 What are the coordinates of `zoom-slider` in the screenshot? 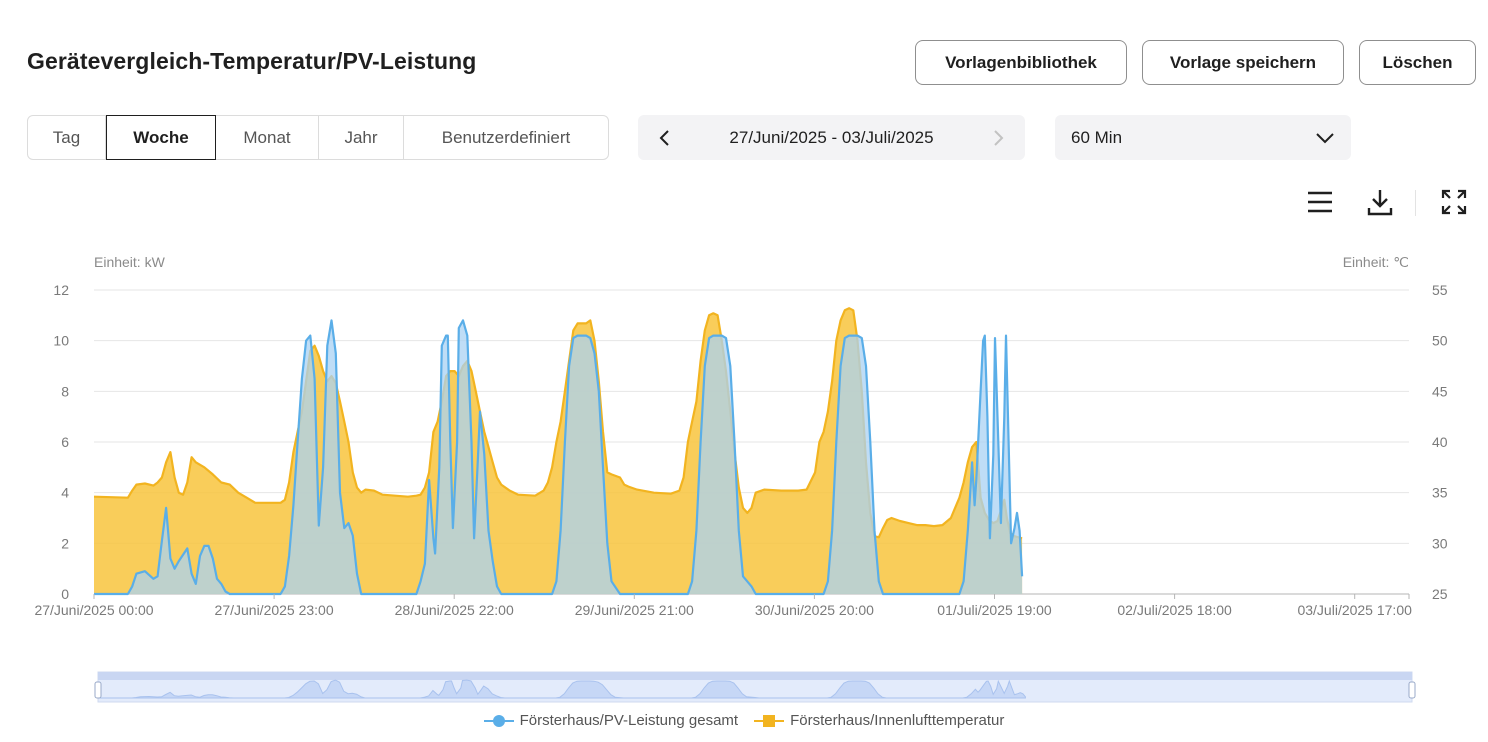 It's located at (755, 687).